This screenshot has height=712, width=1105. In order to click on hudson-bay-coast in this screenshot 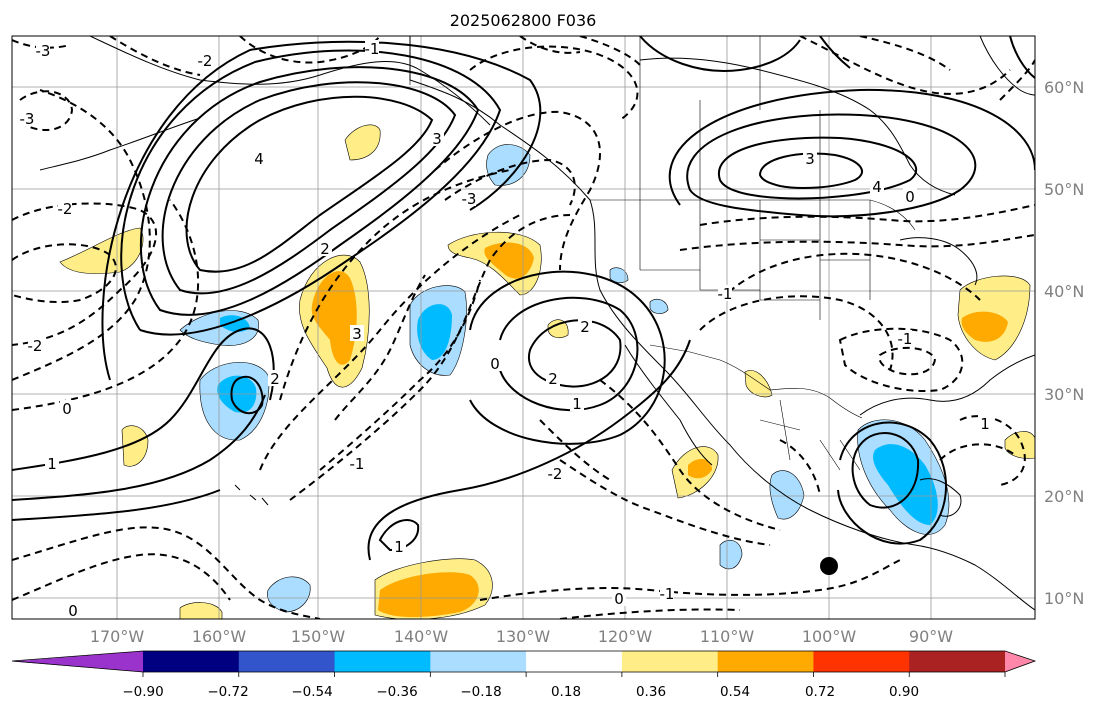, I will do `click(797, 126)`.